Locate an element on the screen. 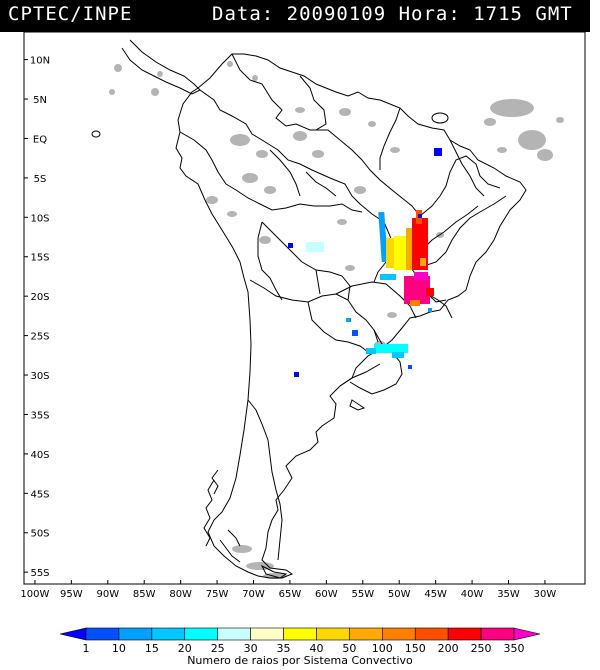 Image resolution: width=600 pixels, height=670 pixels. patagonia-coast is located at coordinates (222, 516).